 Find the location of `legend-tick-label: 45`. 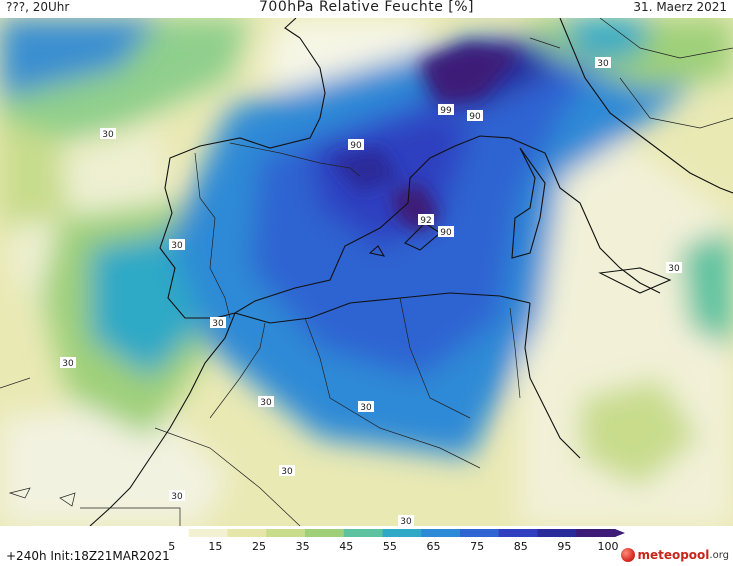

legend-tick-label: 45 is located at coordinates (346, 546).